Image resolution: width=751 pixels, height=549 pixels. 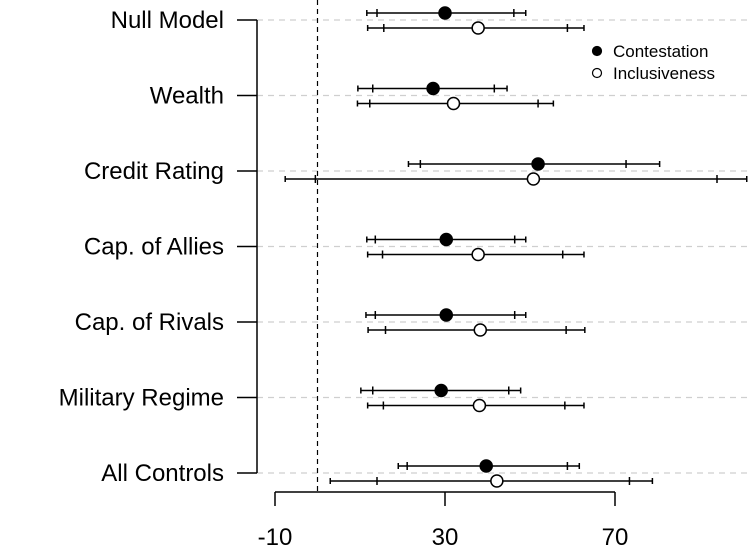 What do you see at coordinates (664, 73) in the screenshot?
I see `legend-label: Inclusiveness` at bounding box center [664, 73].